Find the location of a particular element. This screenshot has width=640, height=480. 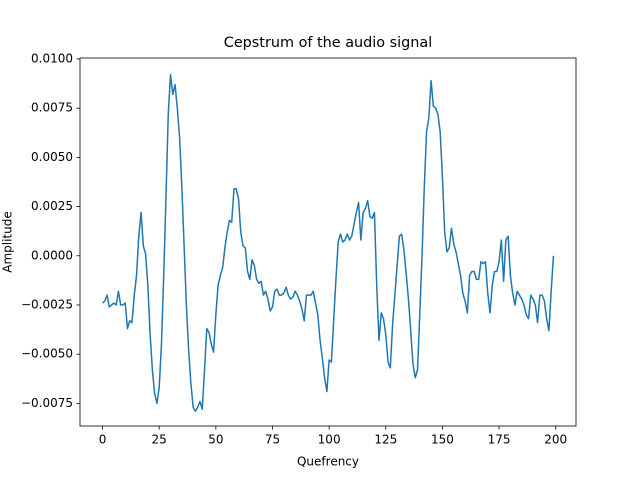

chart-title: Cepstrum of the audio signal is located at coordinates (328, 43).